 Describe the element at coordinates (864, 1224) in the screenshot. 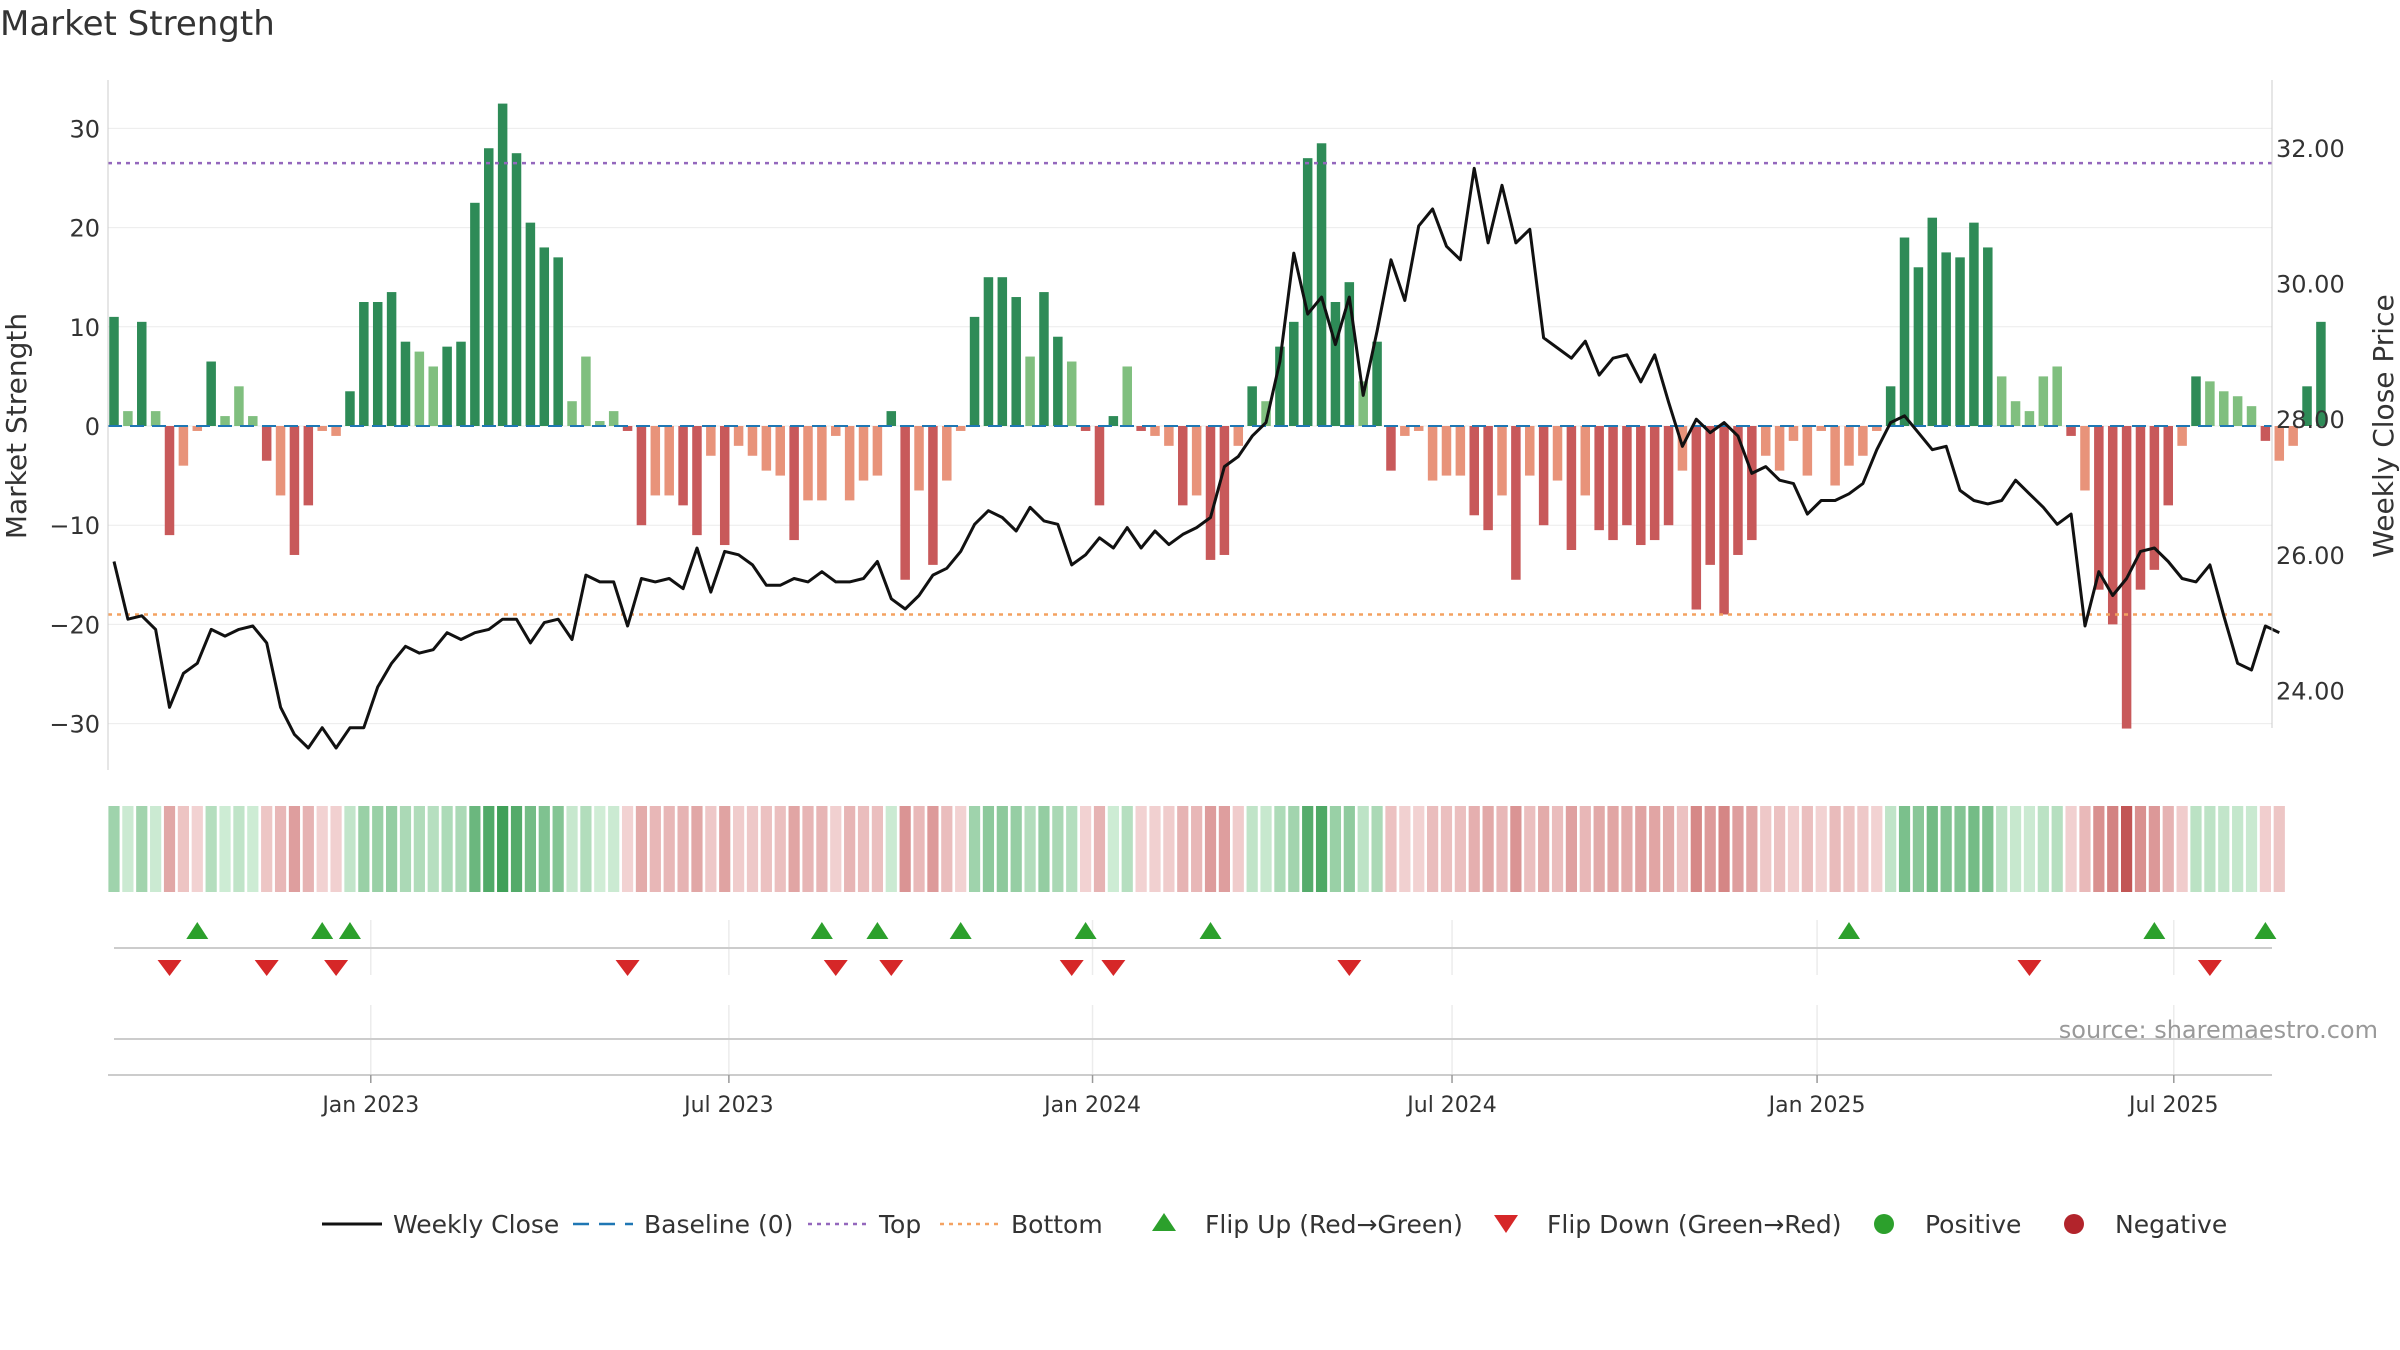

I see `legend-item: Top` at that location.